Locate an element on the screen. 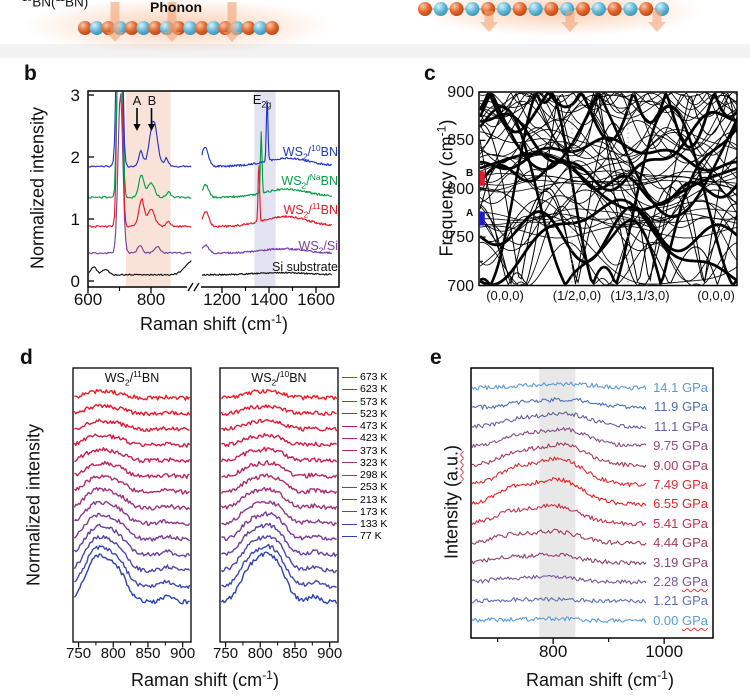 This screenshot has height=700, width=750. panel-e-xtick: 800 is located at coordinates (553, 651).